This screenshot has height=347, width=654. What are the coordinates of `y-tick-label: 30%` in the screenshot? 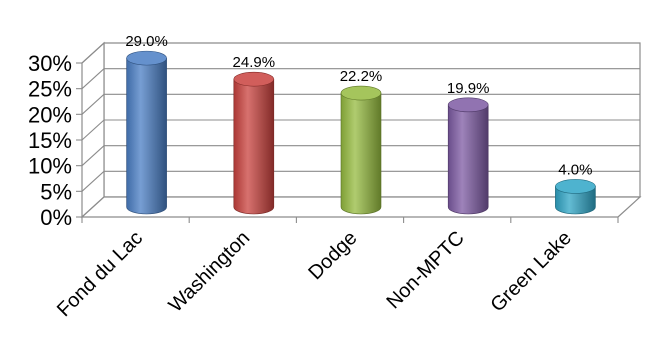 It's located at (50, 63).